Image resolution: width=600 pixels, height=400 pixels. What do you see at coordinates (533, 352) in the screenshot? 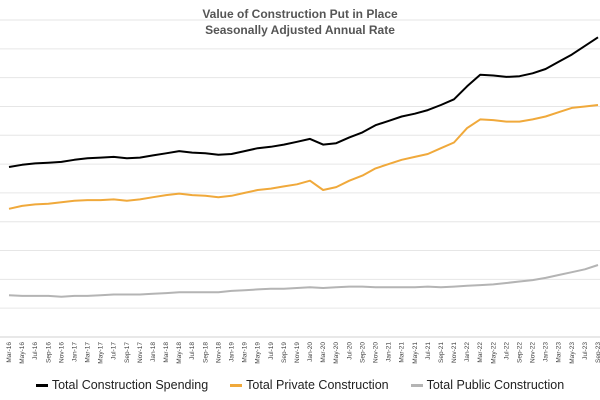
I see `x-tick-label: Nov-22` at bounding box center [533, 352].